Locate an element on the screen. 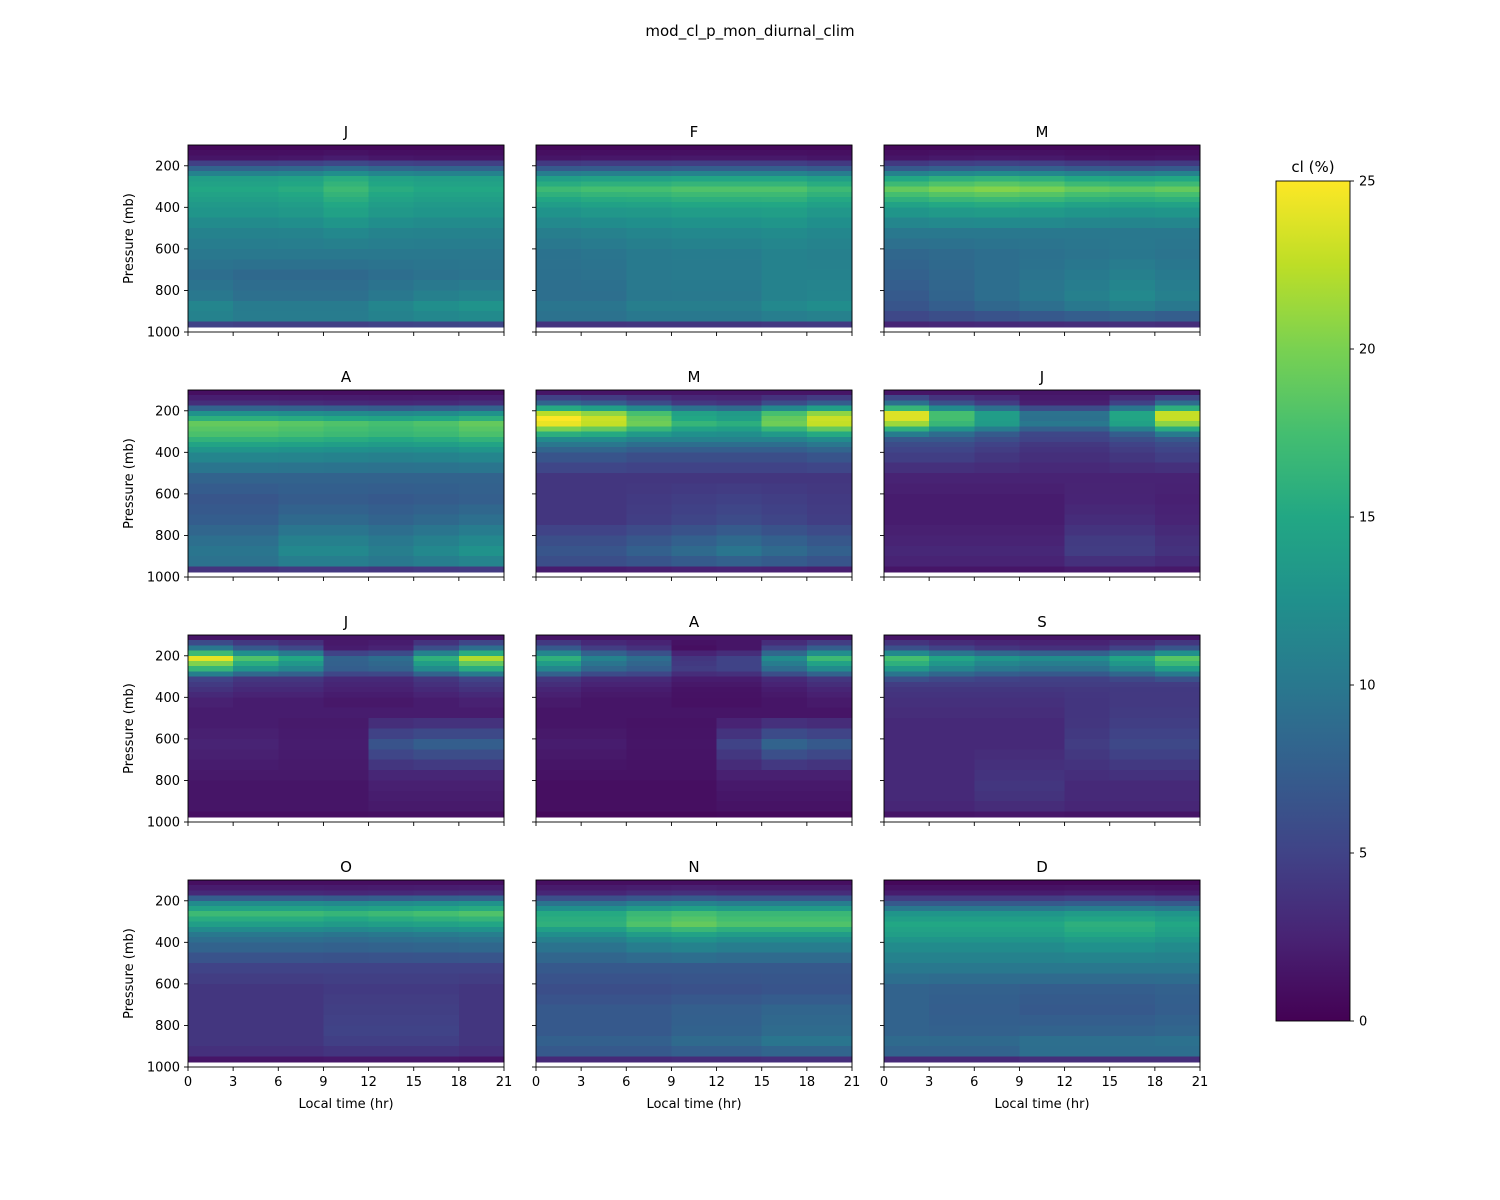  panel-3: M is located at coordinates (1040, 229).